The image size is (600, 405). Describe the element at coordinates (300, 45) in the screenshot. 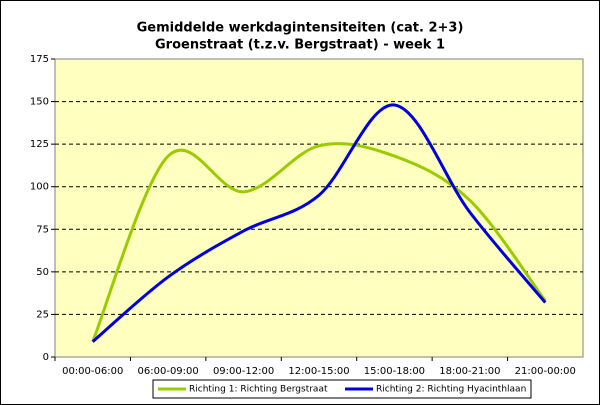

I see `chart-subtitle: Groenstraat (t.z.v. Bergstraat) - week 1` at that location.